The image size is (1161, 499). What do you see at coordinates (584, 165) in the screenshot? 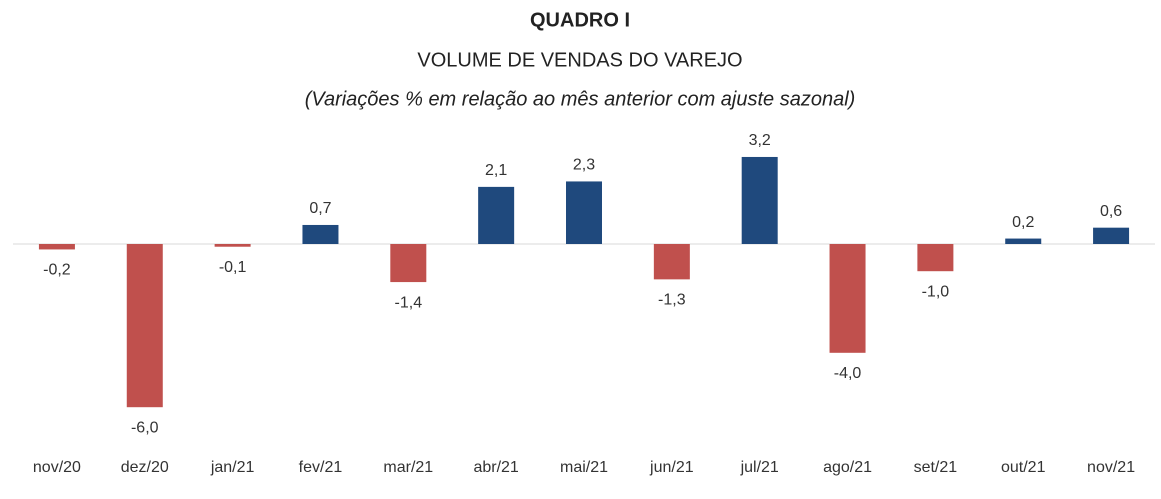
I see `value-label: 2,3` at bounding box center [584, 165].